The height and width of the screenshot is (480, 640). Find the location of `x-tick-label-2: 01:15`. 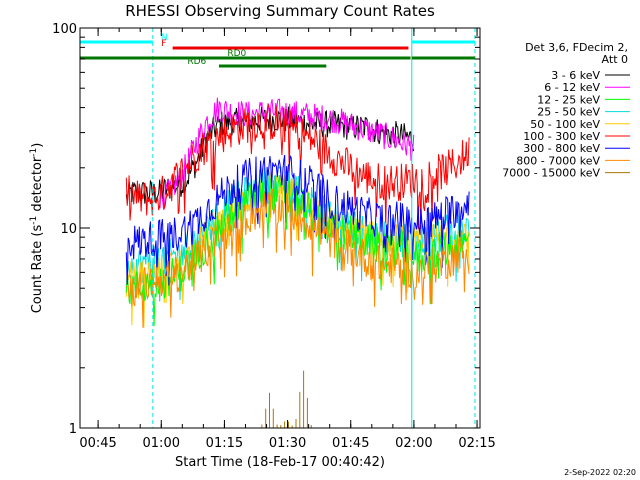

x-tick-label-2: 01:15 is located at coordinates (224, 443).